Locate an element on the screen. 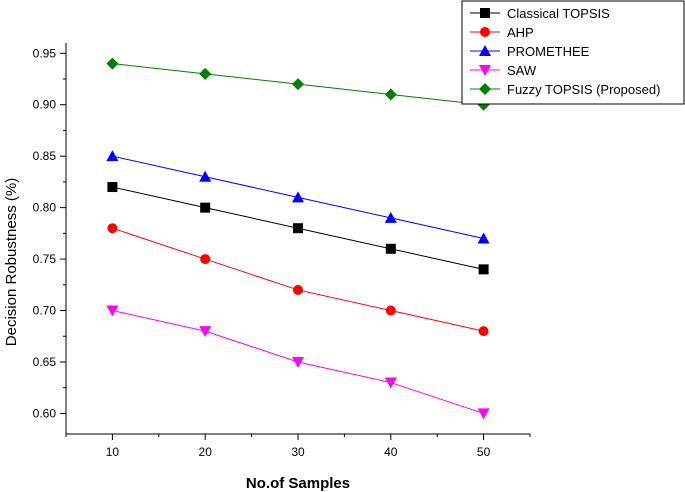 The width and height of the screenshot is (685, 492). legend-label: SAW is located at coordinates (522, 70).